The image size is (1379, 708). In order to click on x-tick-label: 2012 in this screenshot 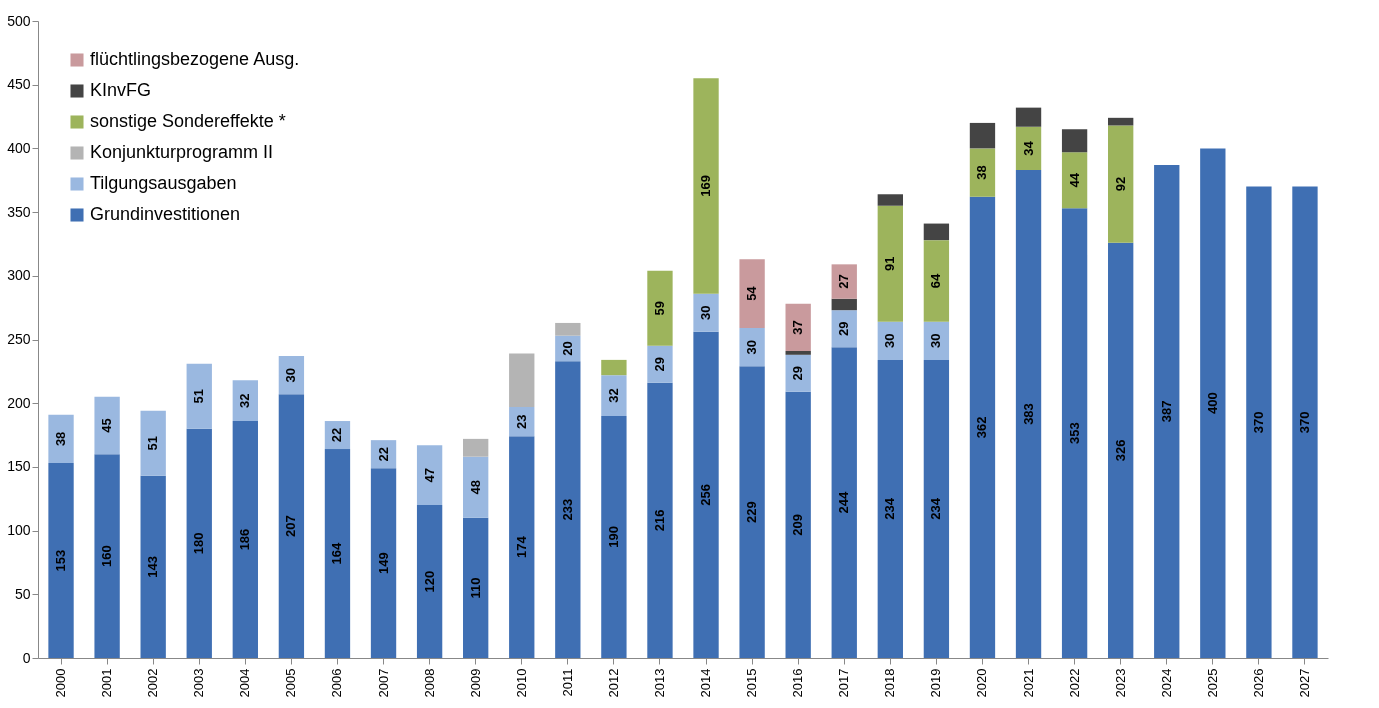, I will do `click(613, 683)`.